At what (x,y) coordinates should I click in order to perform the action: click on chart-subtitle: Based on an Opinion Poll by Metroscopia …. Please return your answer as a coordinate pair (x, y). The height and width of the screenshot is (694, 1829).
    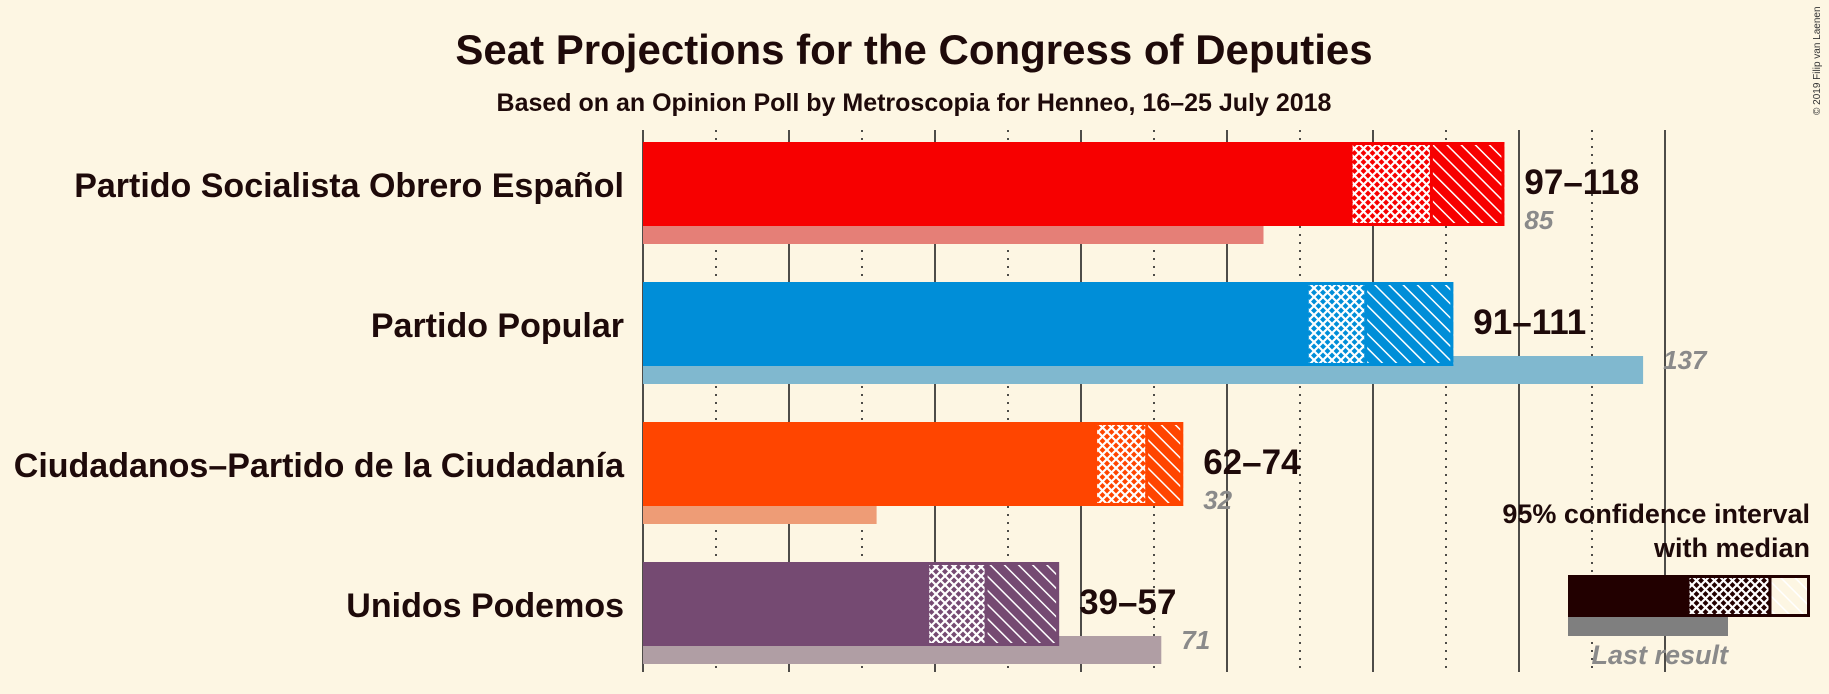
    Looking at the image, I should click on (914, 103).